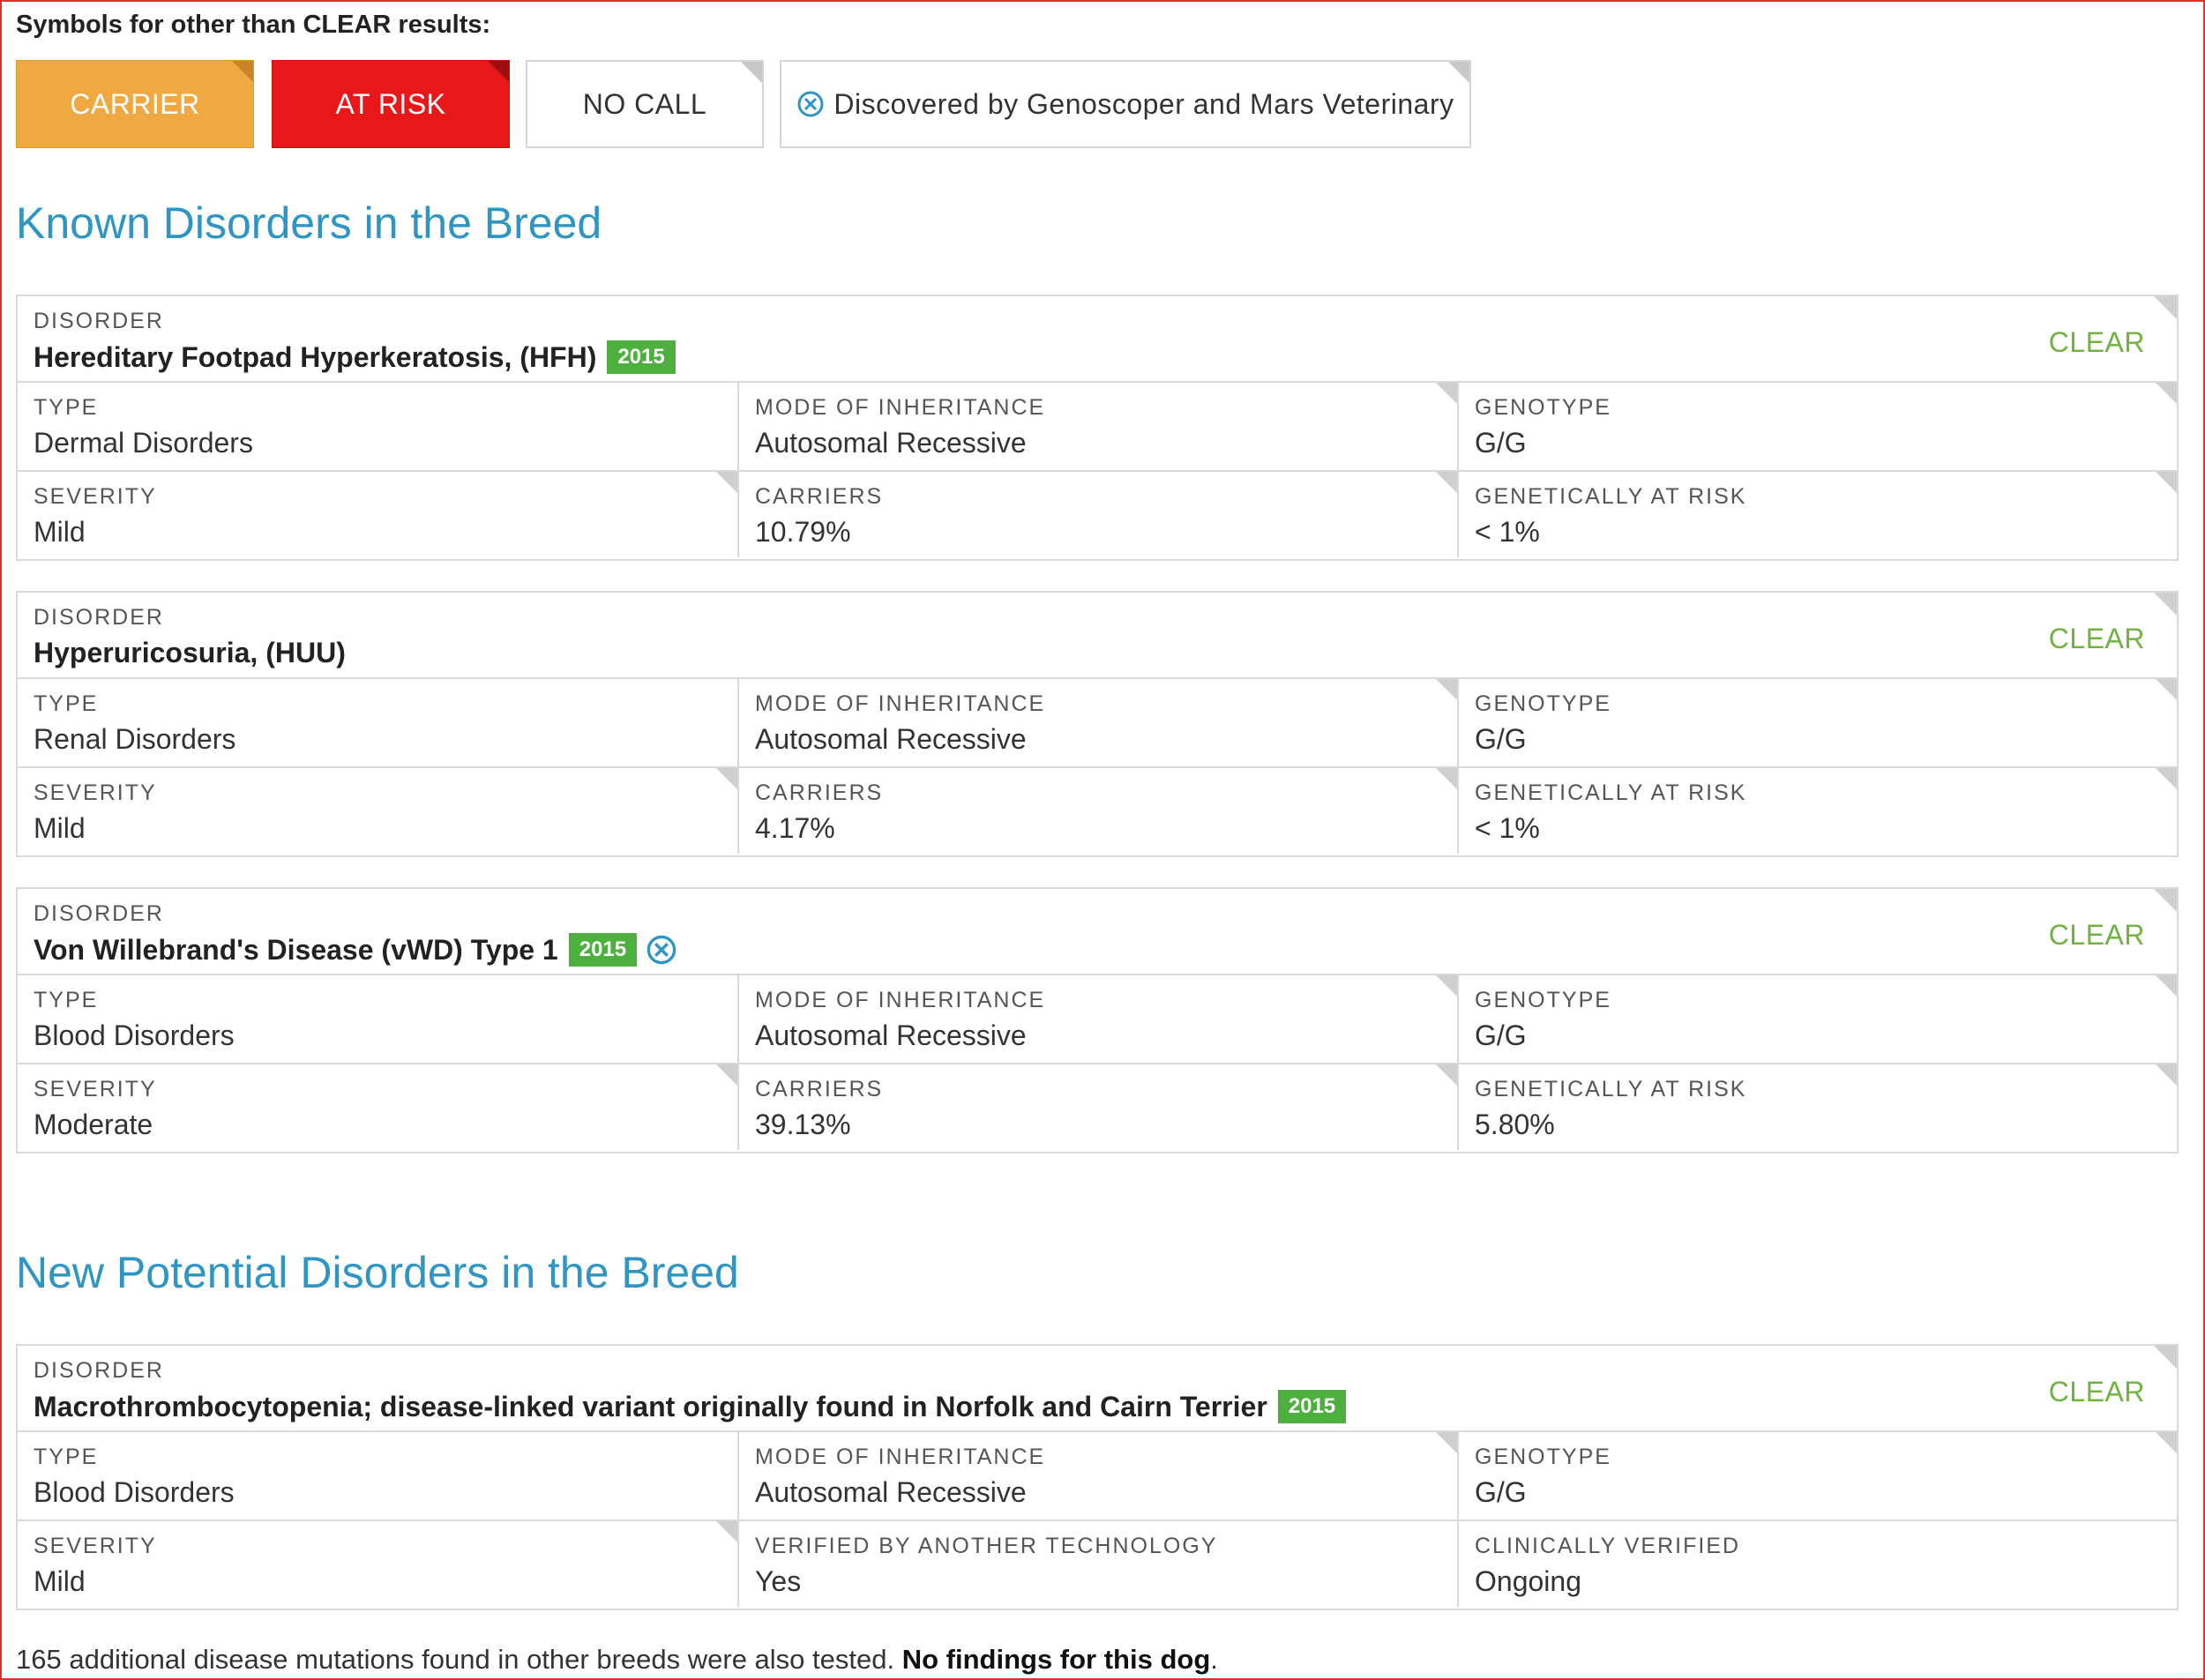  I want to click on severity-value: Moderate, so click(93, 1124).